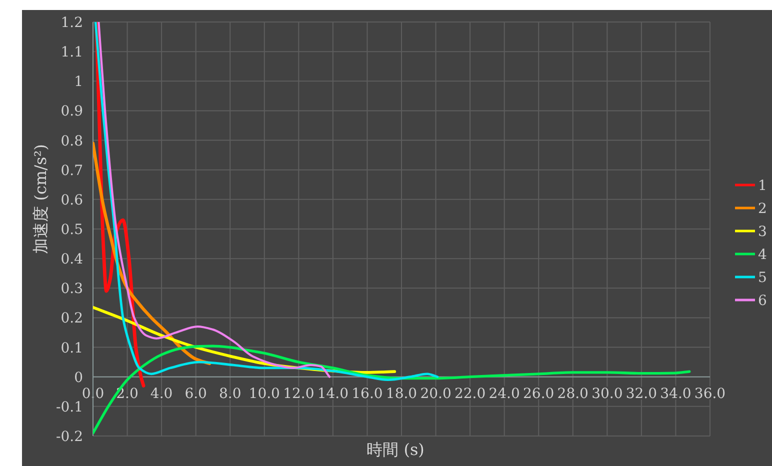 This screenshot has width=772, height=466. I want to click on y-tick-label: 1.2, so click(71, 23).